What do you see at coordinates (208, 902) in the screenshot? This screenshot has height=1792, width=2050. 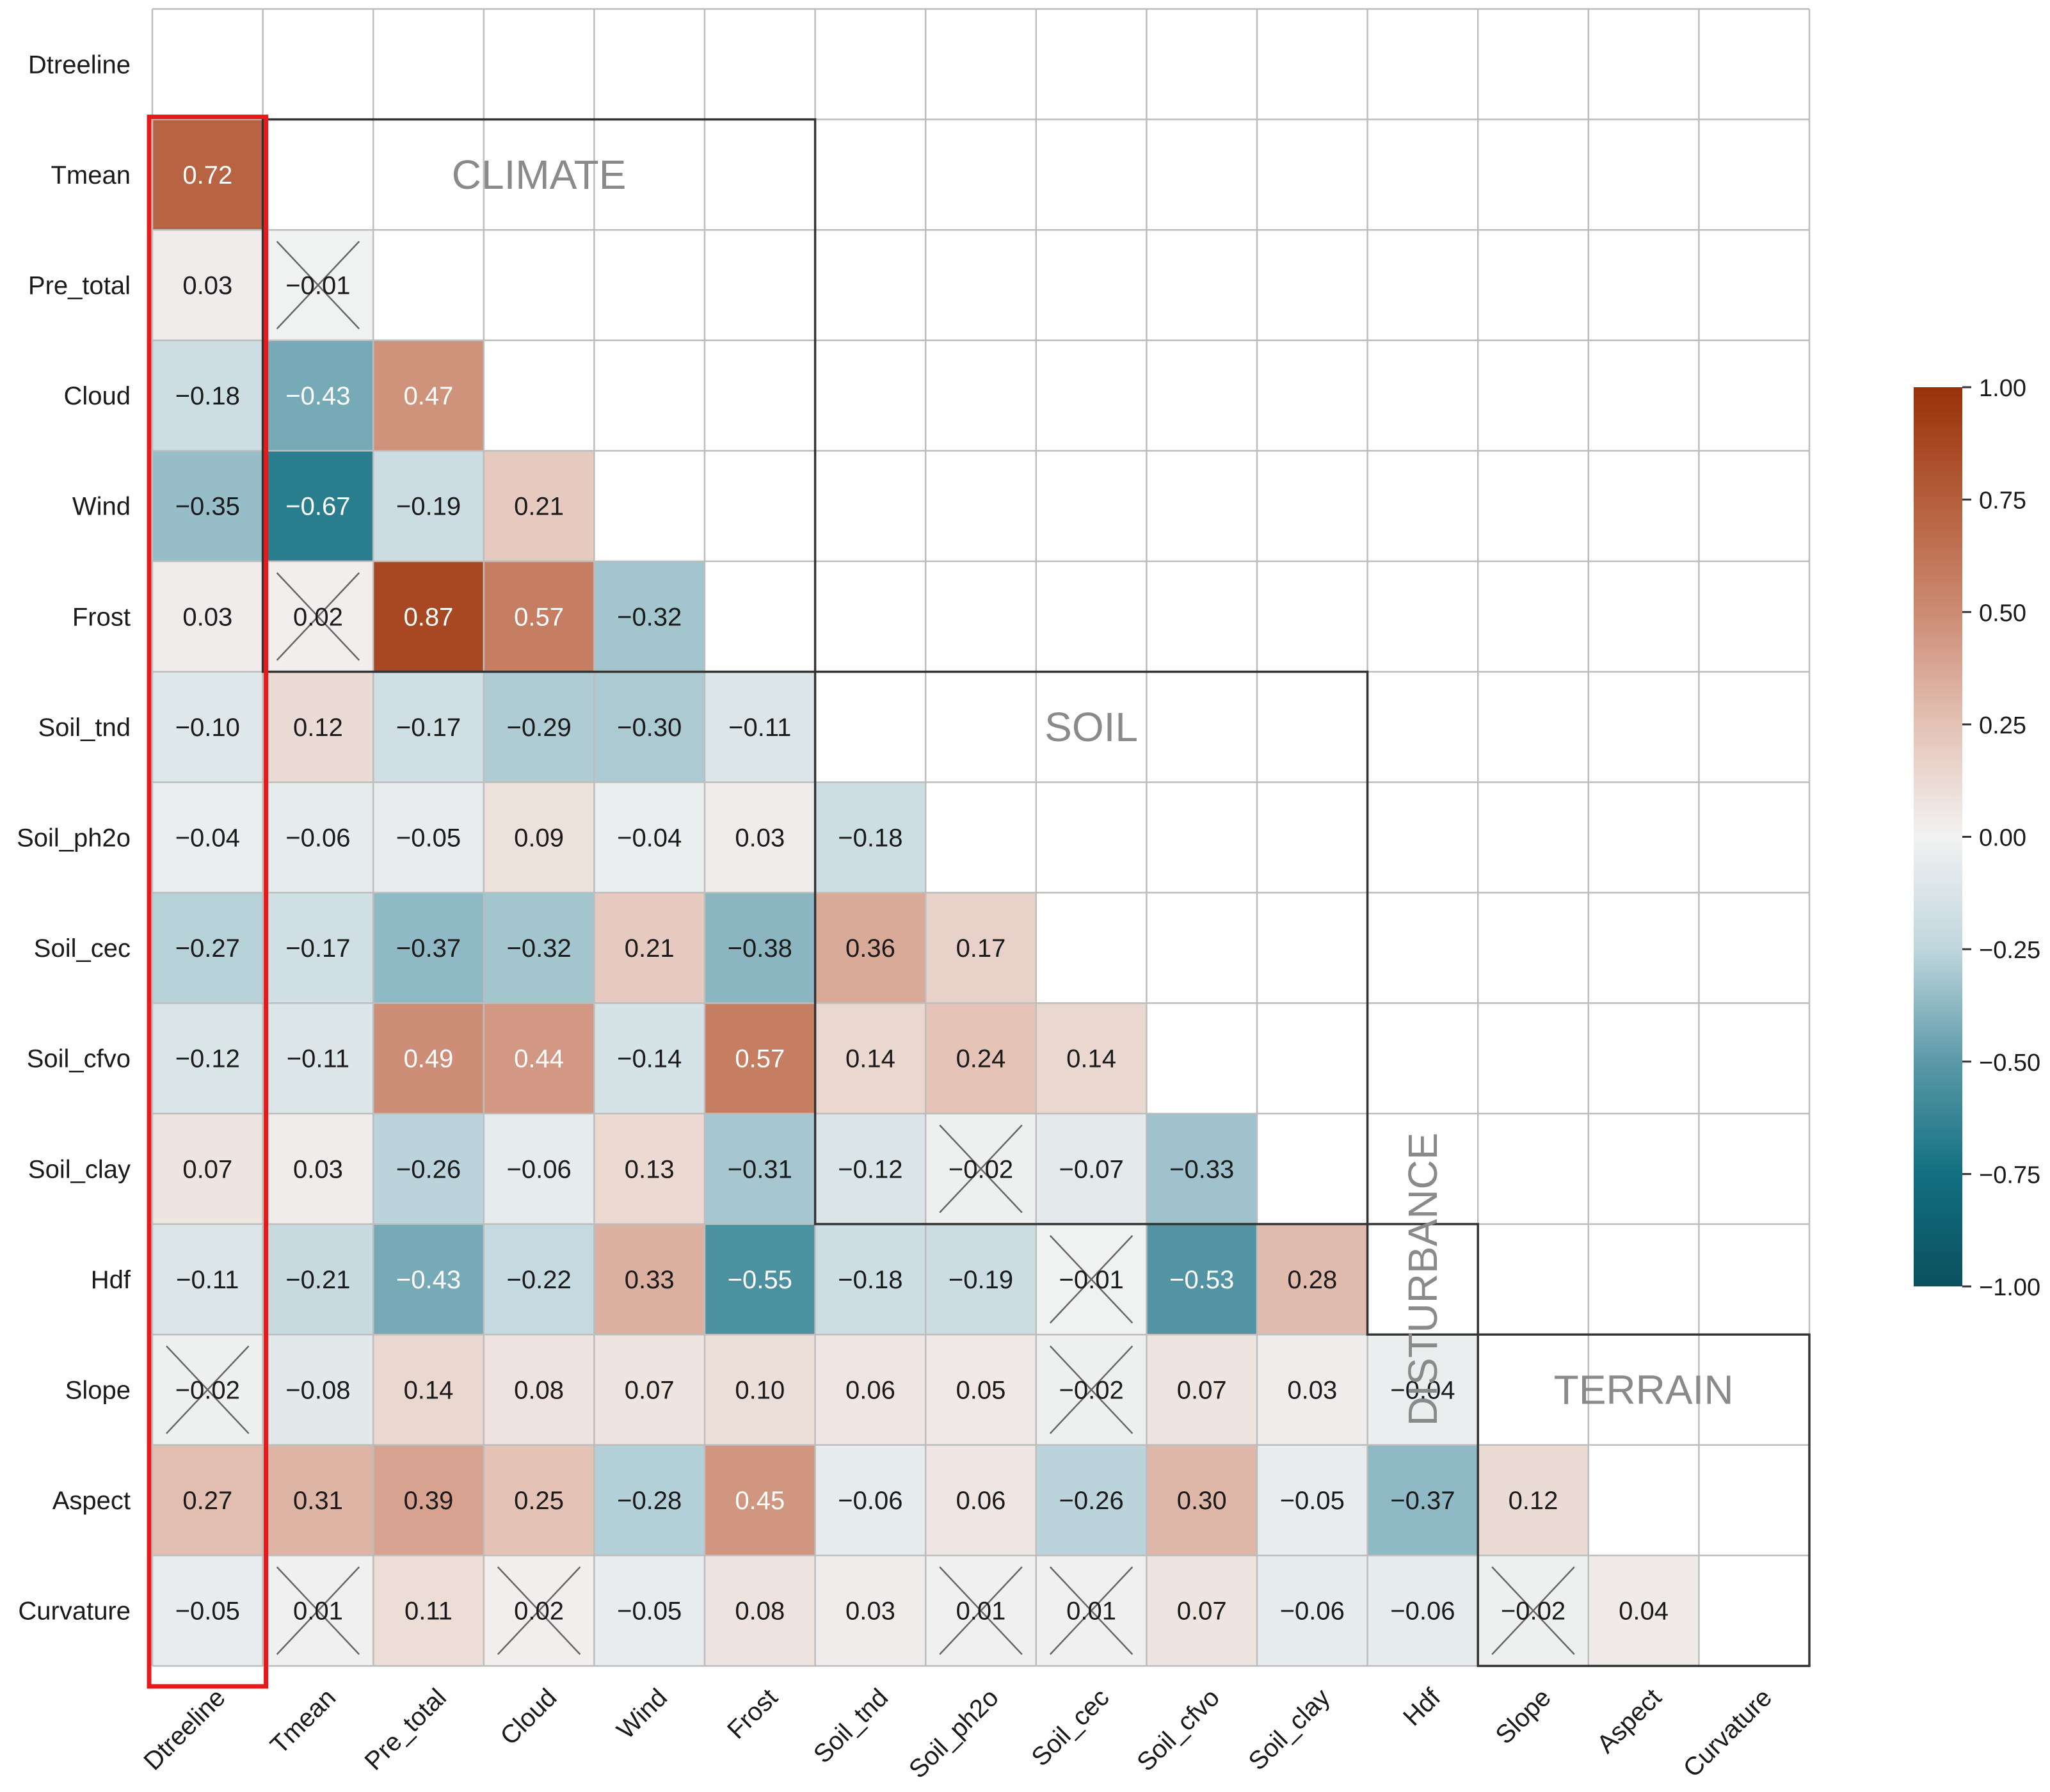 I see `highlight-layer` at bounding box center [208, 902].